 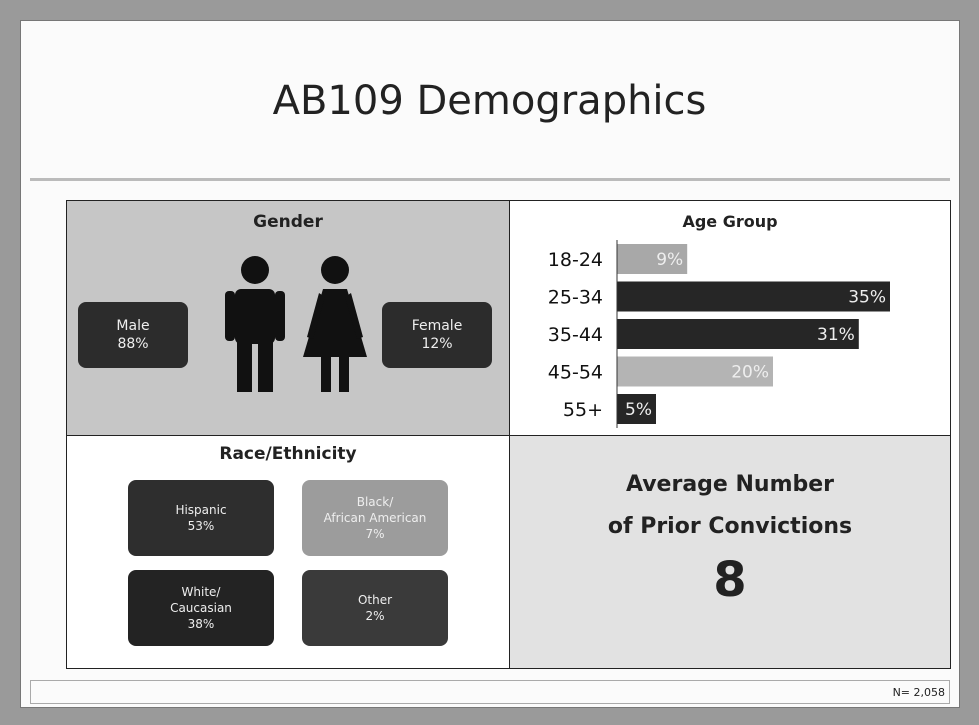 What do you see at coordinates (288, 454) in the screenshot?
I see `race-title: Race/Ethnicity` at bounding box center [288, 454].